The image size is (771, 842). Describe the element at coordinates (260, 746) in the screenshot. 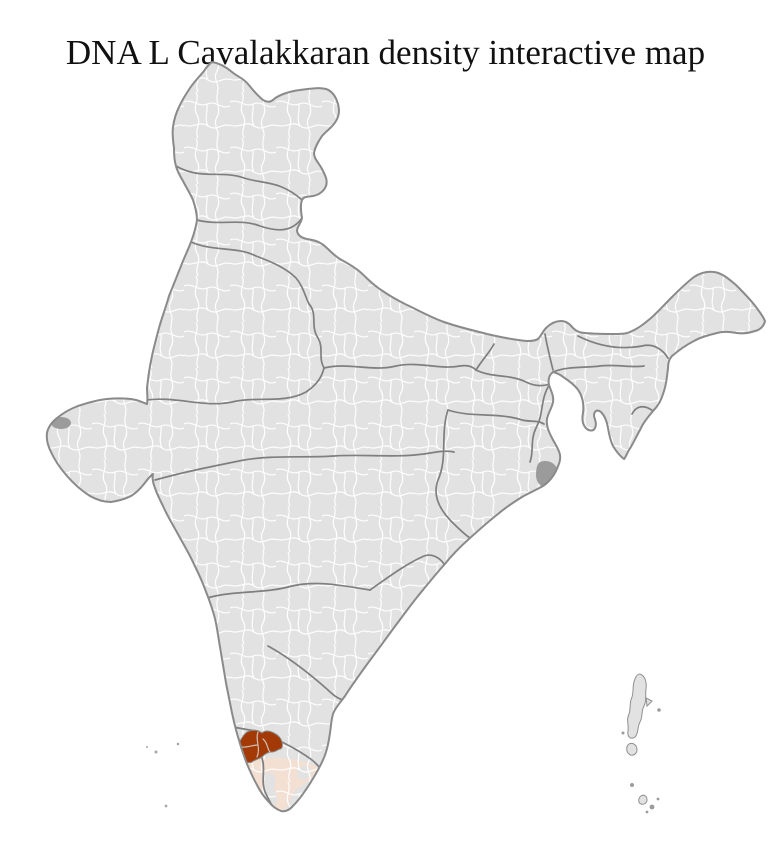

I see `highlight-district-cluster-high` at that location.